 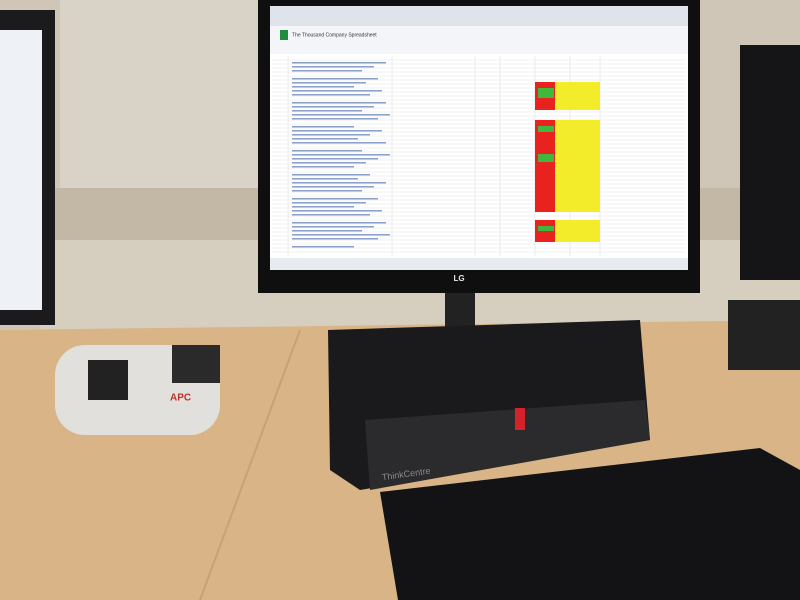 What do you see at coordinates (545, 166) in the screenshot?
I see `red-cells` at bounding box center [545, 166].